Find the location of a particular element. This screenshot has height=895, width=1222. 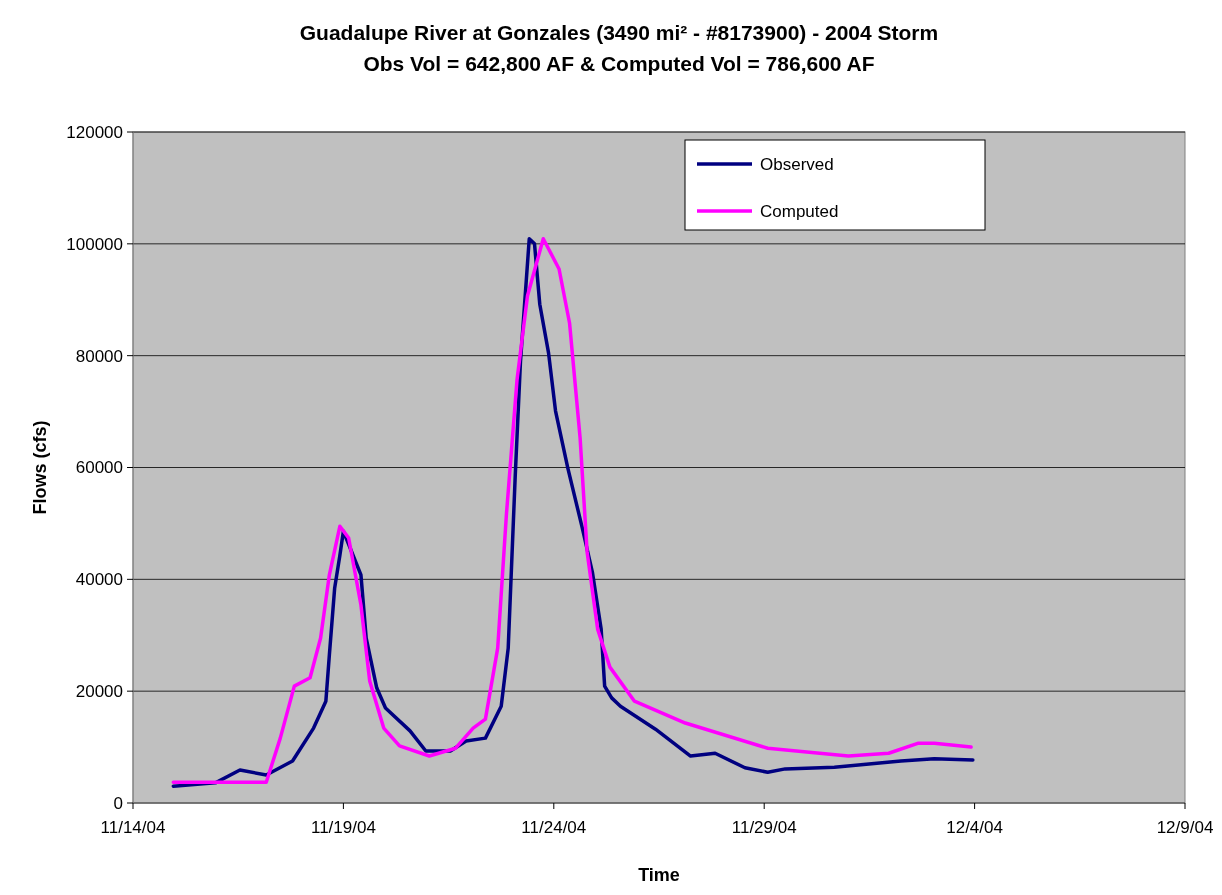

x-axis-title: Time is located at coordinates (659, 875).